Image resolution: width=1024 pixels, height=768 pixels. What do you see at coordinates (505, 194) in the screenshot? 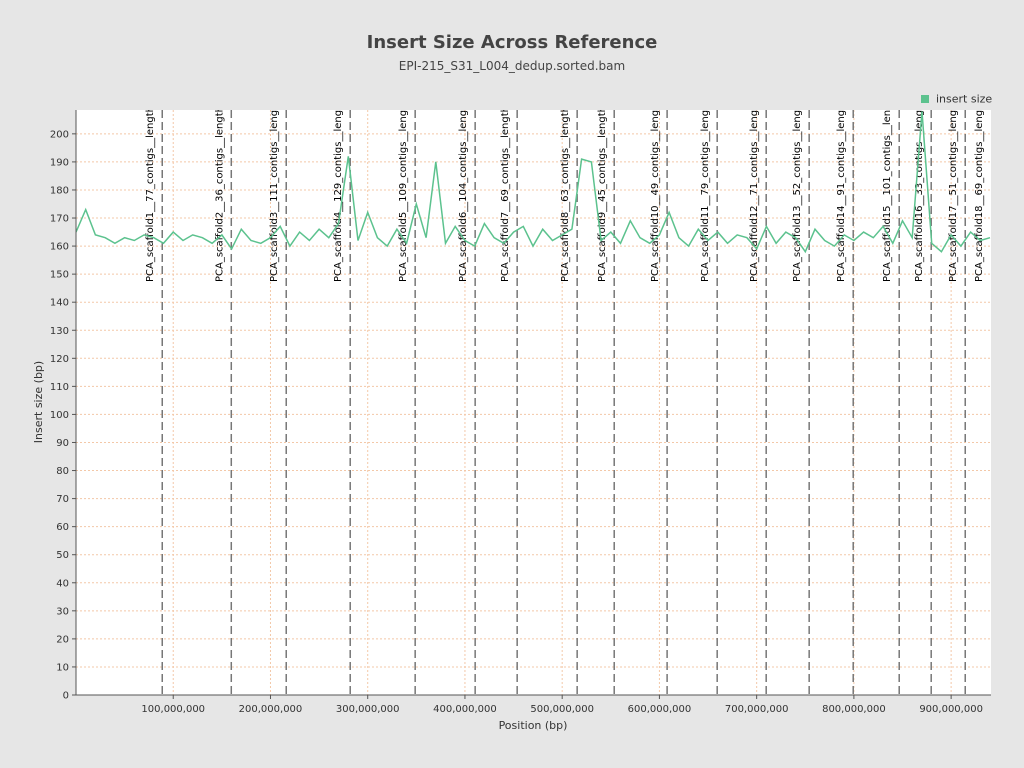
I see `scaffold-label: PCA_scaffold7__69_contigs__length` at bounding box center [505, 194].